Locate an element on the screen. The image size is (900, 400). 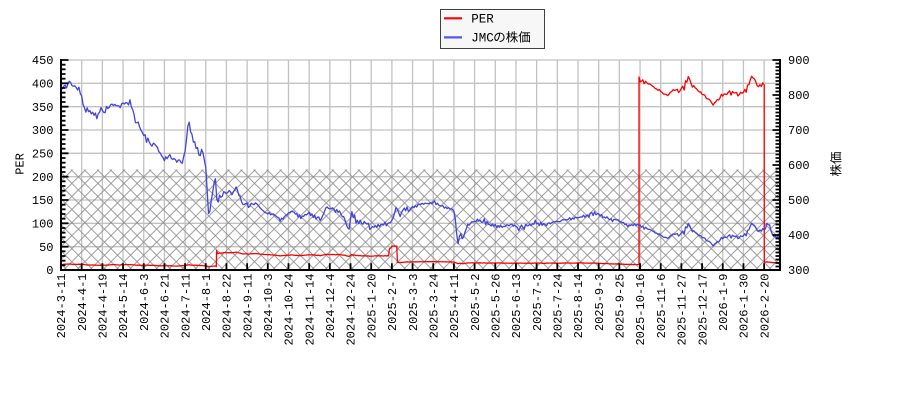
svg-text: 2025-11-6 is located at coordinates (662, 306).